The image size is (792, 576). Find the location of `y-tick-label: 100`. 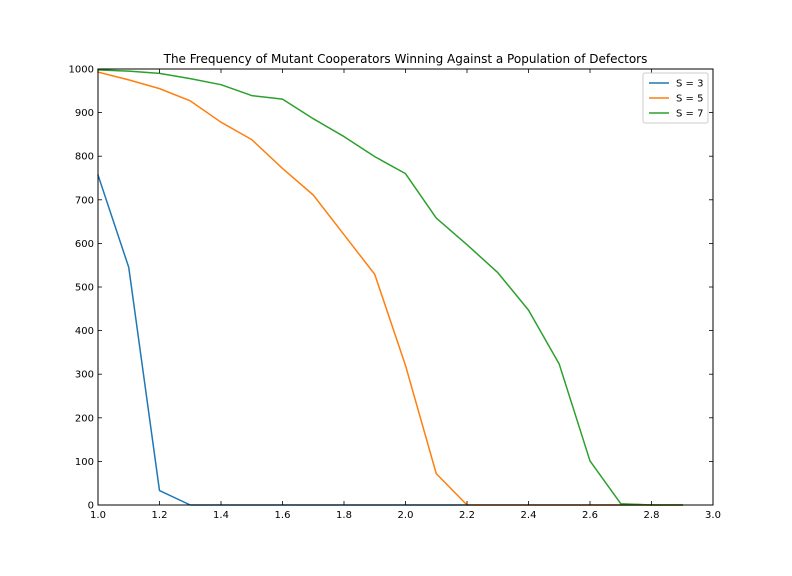

y-tick-label: 100 is located at coordinates (84, 462).